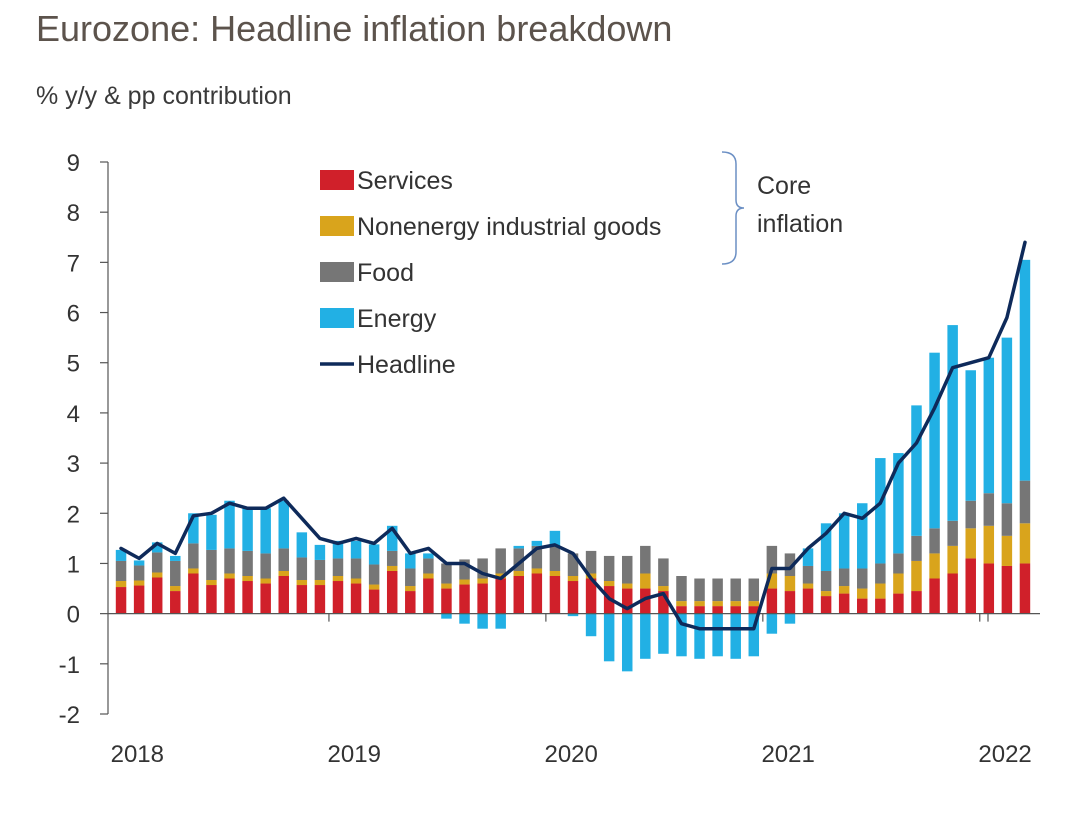  What do you see at coordinates (73, 263) in the screenshot?
I see `y-tick-label: 7` at bounding box center [73, 263].